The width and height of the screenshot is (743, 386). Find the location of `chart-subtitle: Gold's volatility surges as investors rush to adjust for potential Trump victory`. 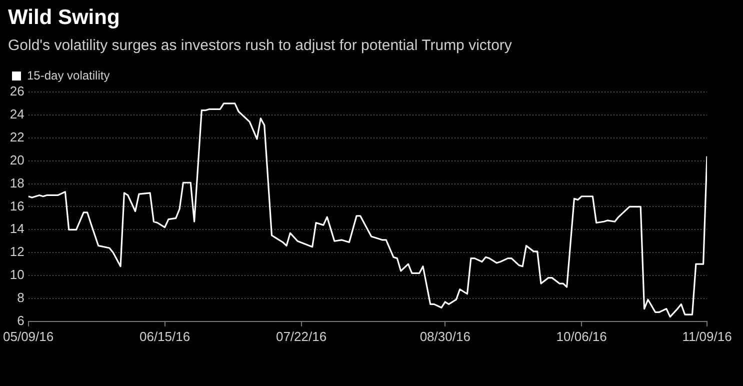

chart-subtitle: Gold's volatility surges as investors rush to adjust for potential Trump victory is located at coordinates (260, 45).